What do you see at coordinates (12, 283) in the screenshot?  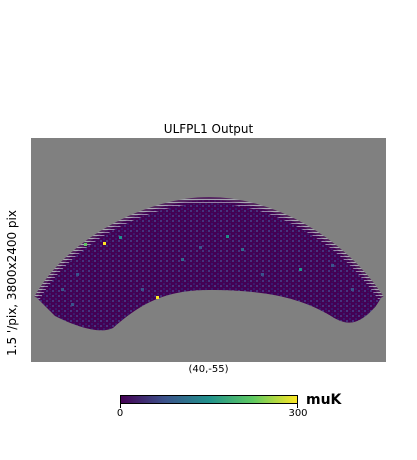 I see `resolution-axis-label: 1.5 '/pix, 3800x2400 pix` at bounding box center [12, 283].